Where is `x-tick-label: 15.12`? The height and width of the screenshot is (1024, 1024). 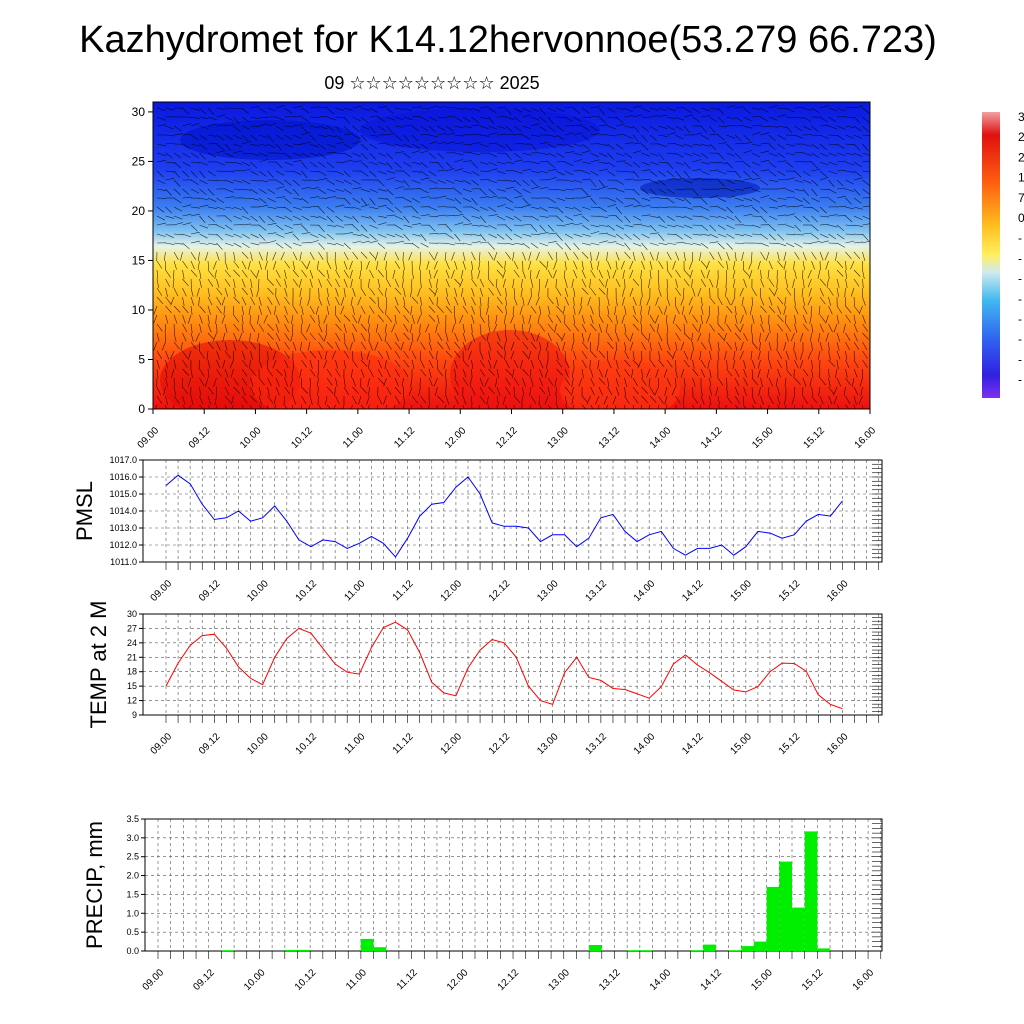 x-tick-label: 15.12 is located at coordinates (814, 438).